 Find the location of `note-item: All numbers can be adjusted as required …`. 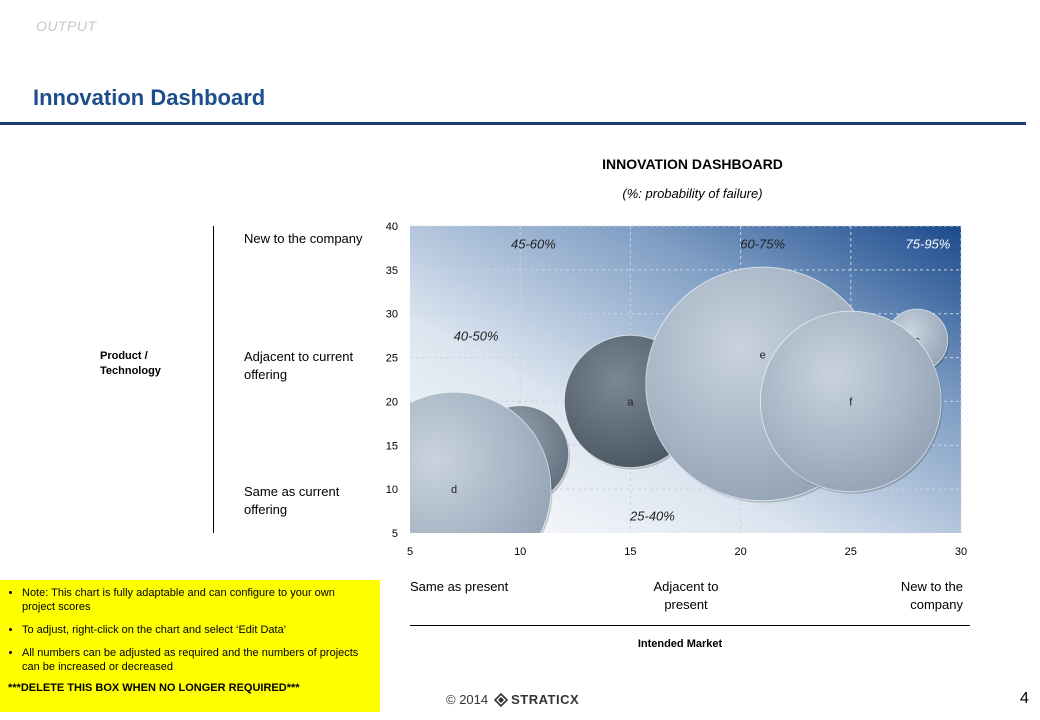

note-item: All numbers can be adjusted as required … is located at coordinates (196, 660).